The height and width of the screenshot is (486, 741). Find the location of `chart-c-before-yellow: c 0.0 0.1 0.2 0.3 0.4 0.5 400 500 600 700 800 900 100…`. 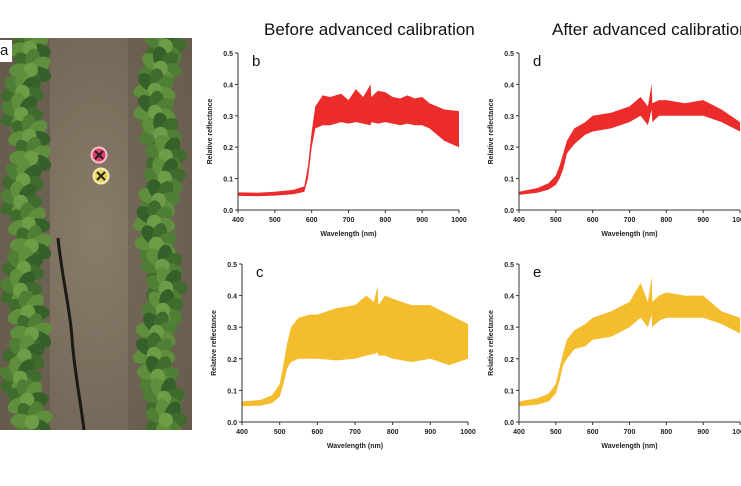

chart-c-before-yellow: c 0.0 0.1 0.2 0.3 0.4 0.5 400 500 600 700 800 900 100… is located at coordinates (343, 356).